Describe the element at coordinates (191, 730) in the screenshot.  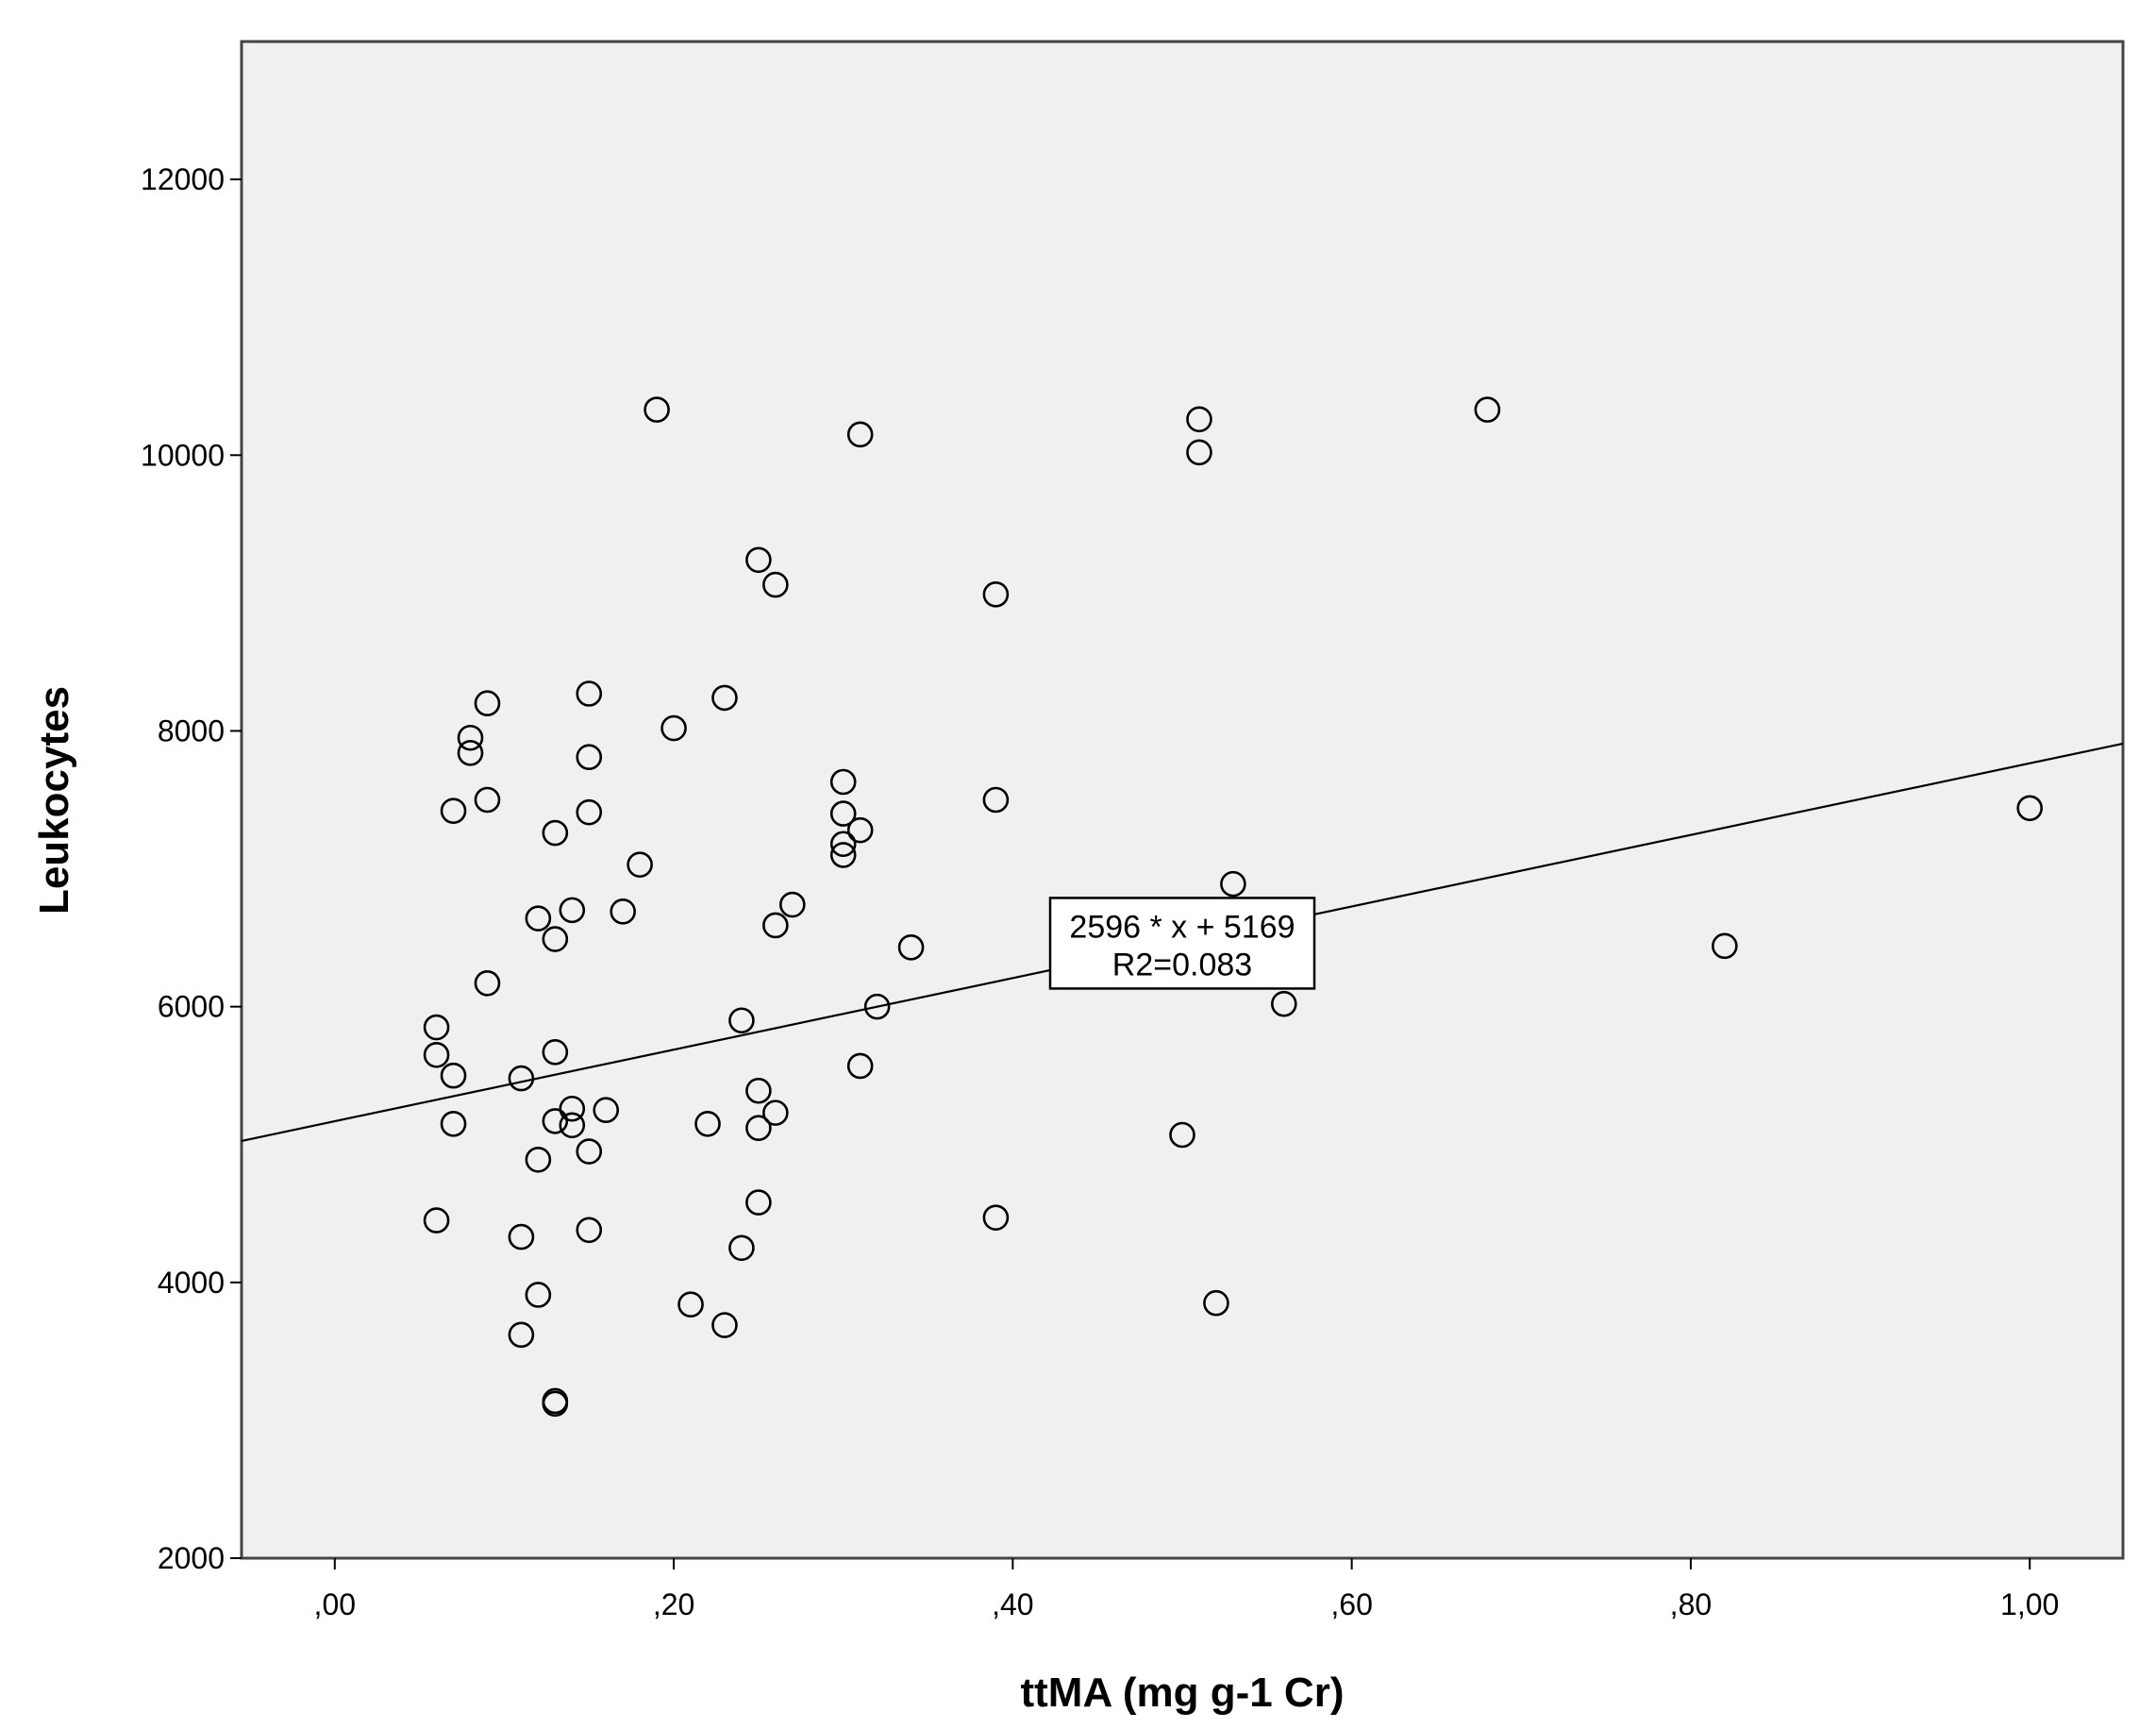
I see `y-tick-label: 8000` at that location.